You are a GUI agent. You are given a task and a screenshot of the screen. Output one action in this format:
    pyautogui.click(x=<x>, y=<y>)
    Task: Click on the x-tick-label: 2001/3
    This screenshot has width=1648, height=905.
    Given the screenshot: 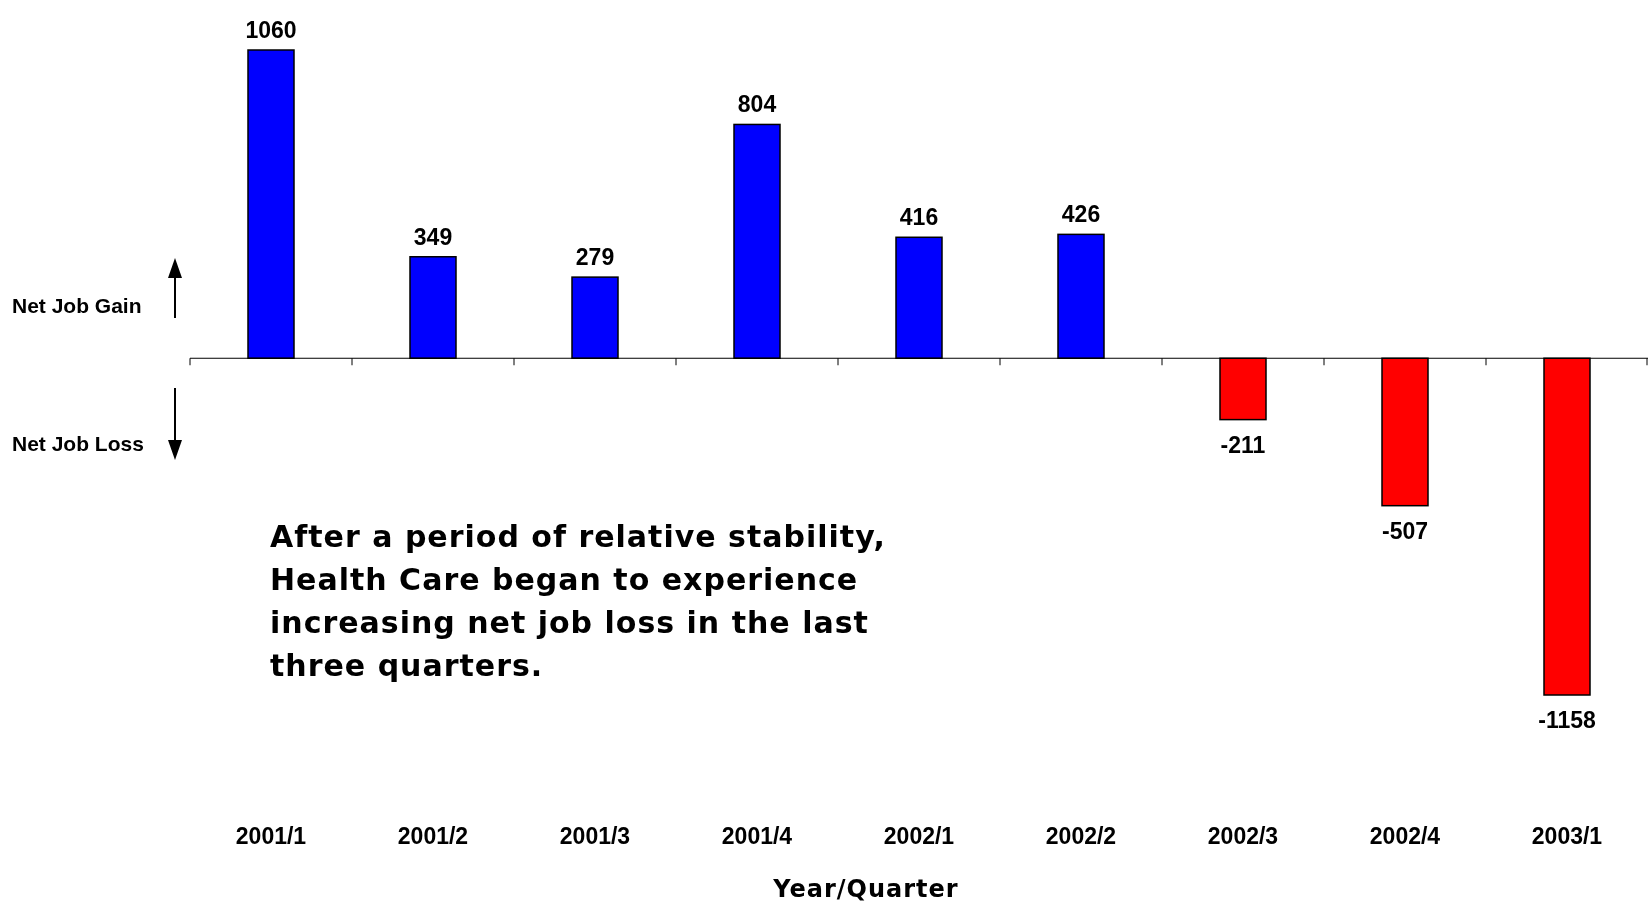 What is the action you would take?
    pyautogui.click(x=595, y=836)
    